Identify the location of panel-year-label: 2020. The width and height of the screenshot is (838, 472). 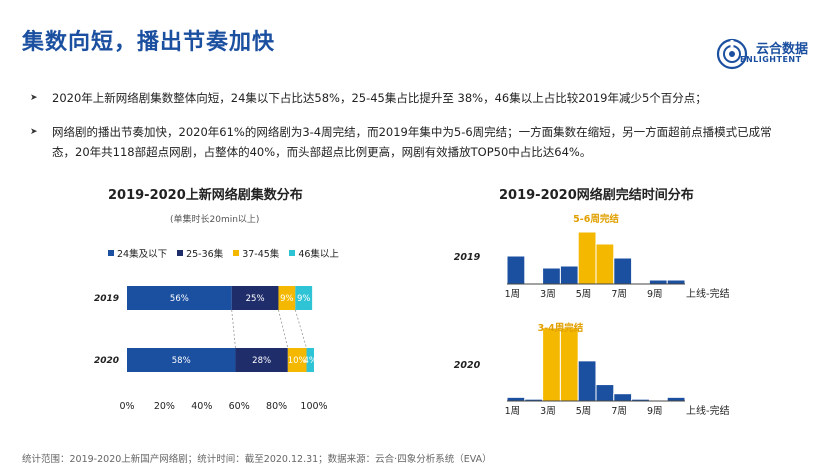
(467, 365).